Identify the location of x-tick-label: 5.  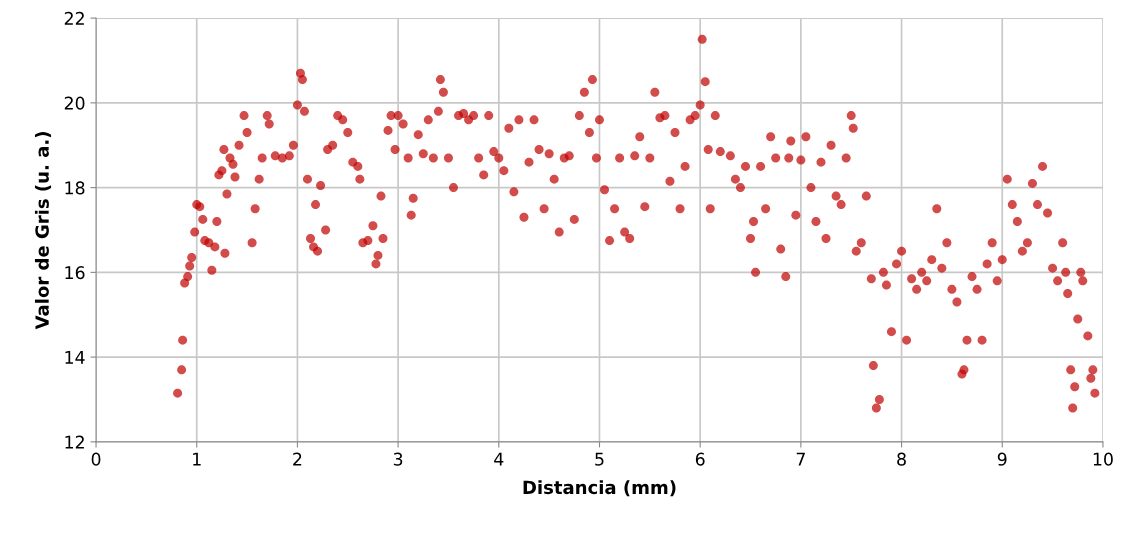
(599, 459).